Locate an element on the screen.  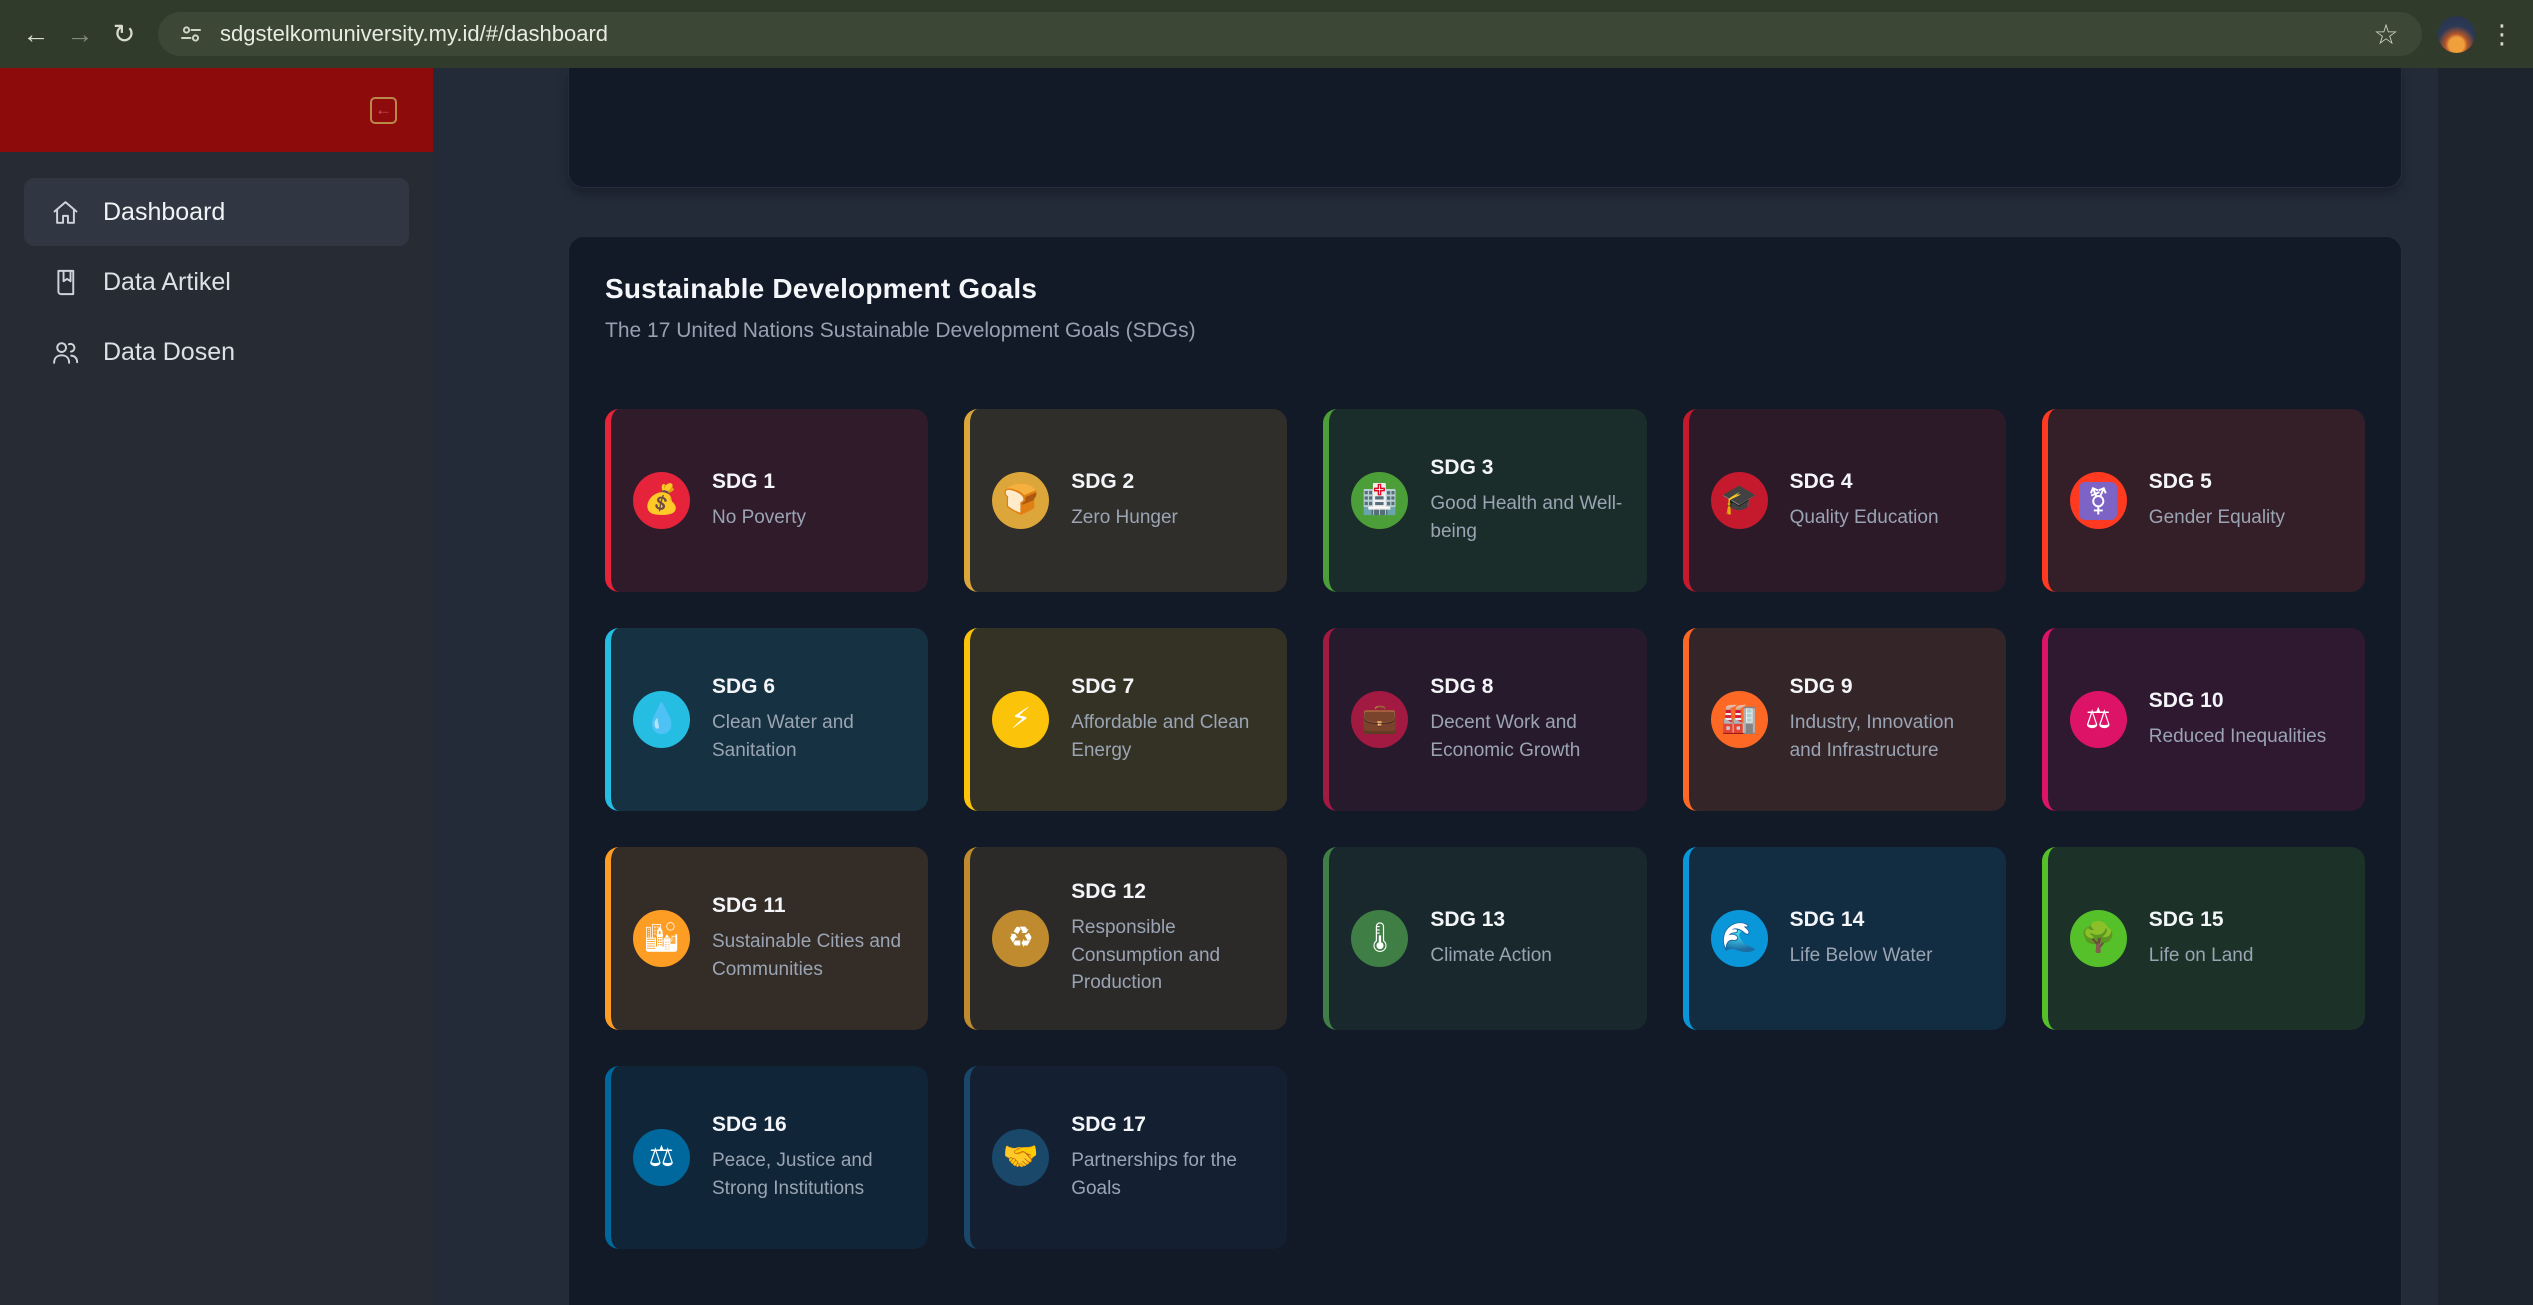
sdg-card-subtitle: Life Below Water is located at coordinates (1861, 955).